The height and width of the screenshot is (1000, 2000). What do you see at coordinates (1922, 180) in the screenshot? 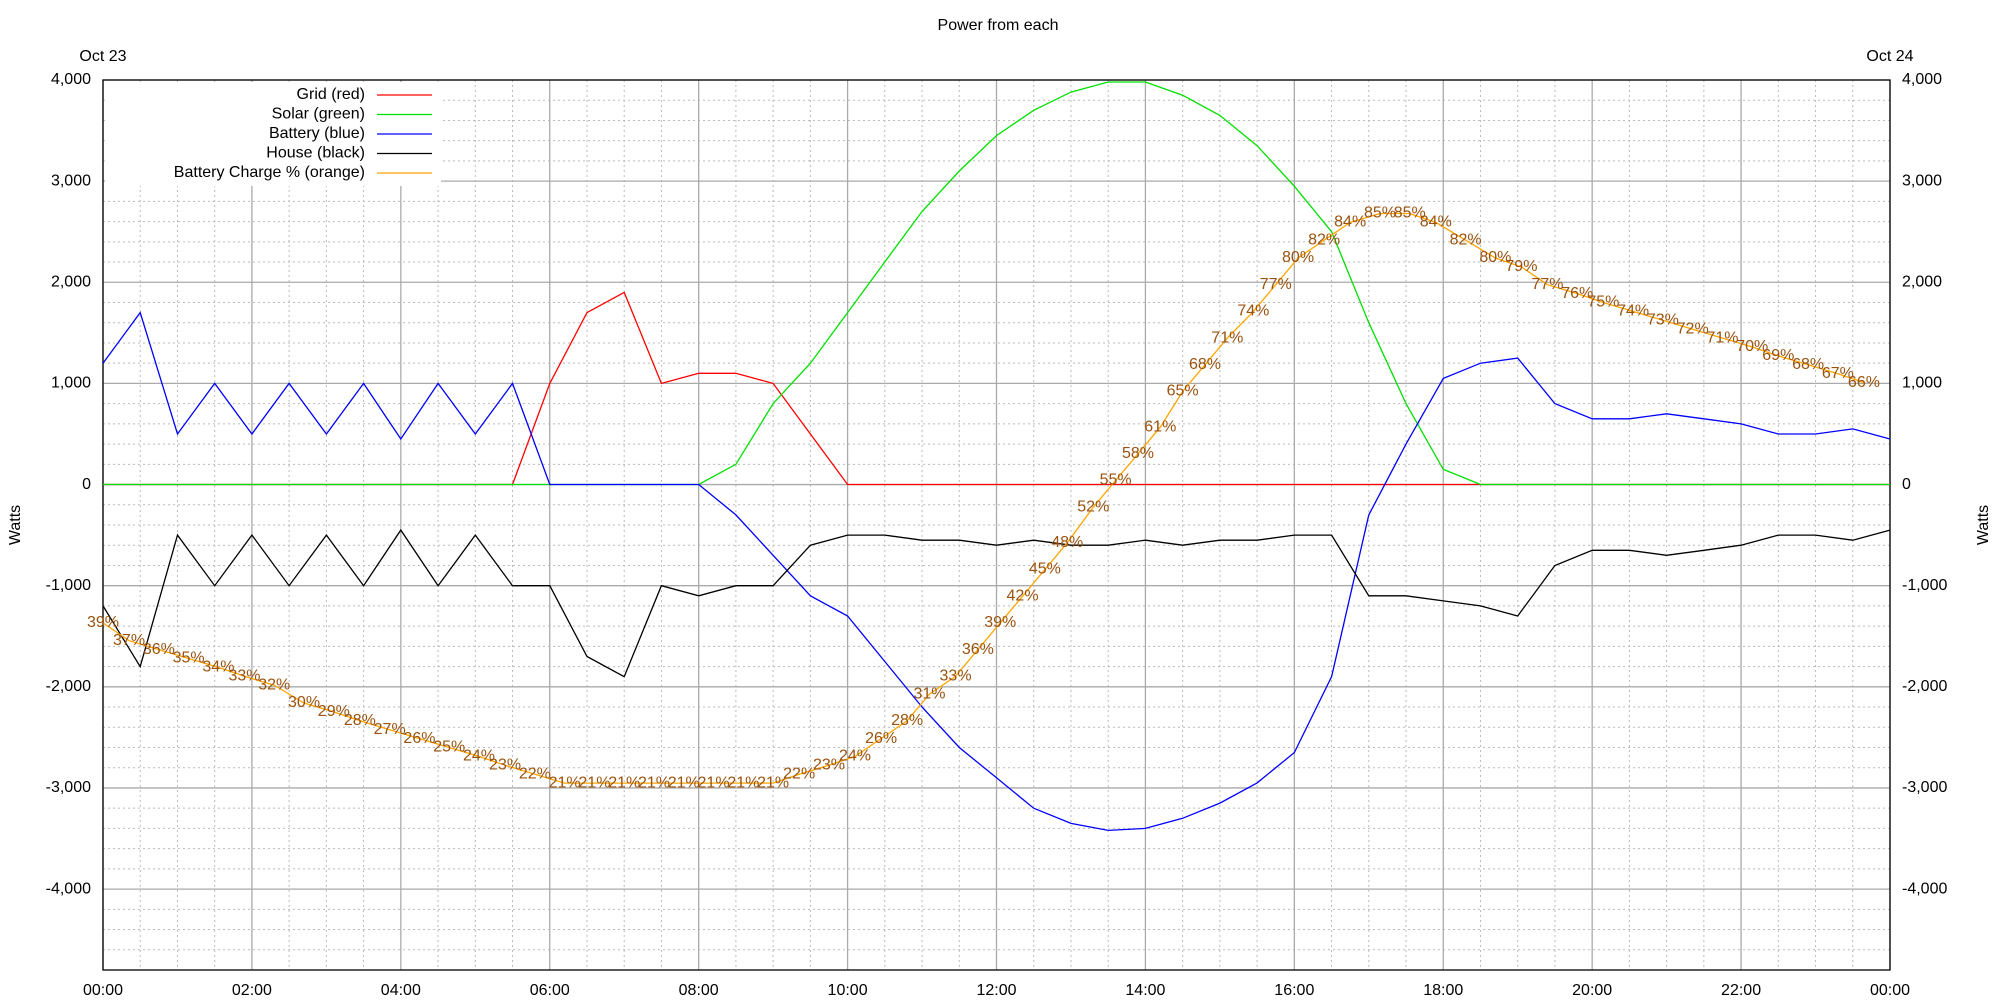
I see `y2-tick-label: 3,000` at bounding box center [1922, 180].